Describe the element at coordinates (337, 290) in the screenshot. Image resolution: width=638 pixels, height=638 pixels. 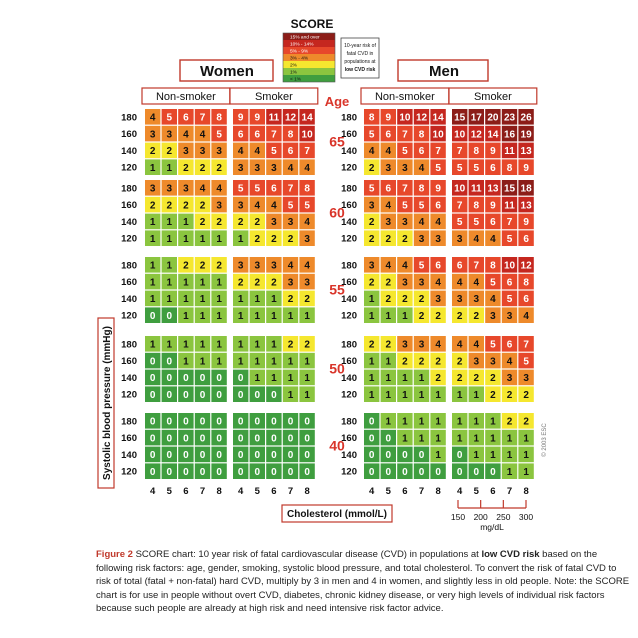
I see `age-label: 55` at that location.